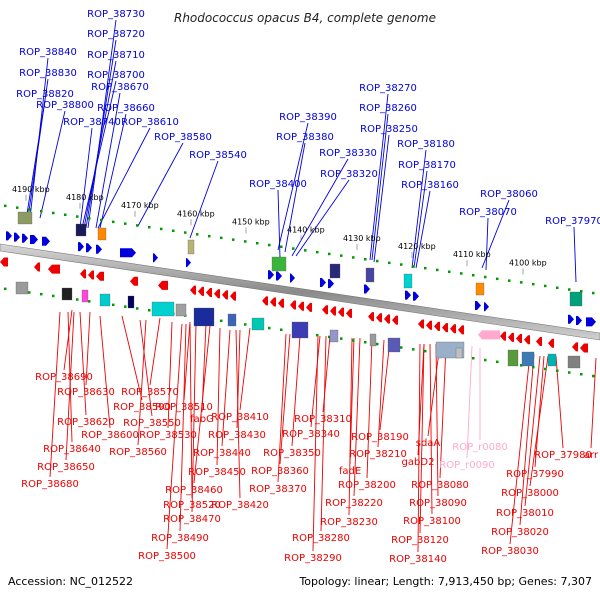  I want to click on gene-label-top: ROP_38710, so click(116, 55).